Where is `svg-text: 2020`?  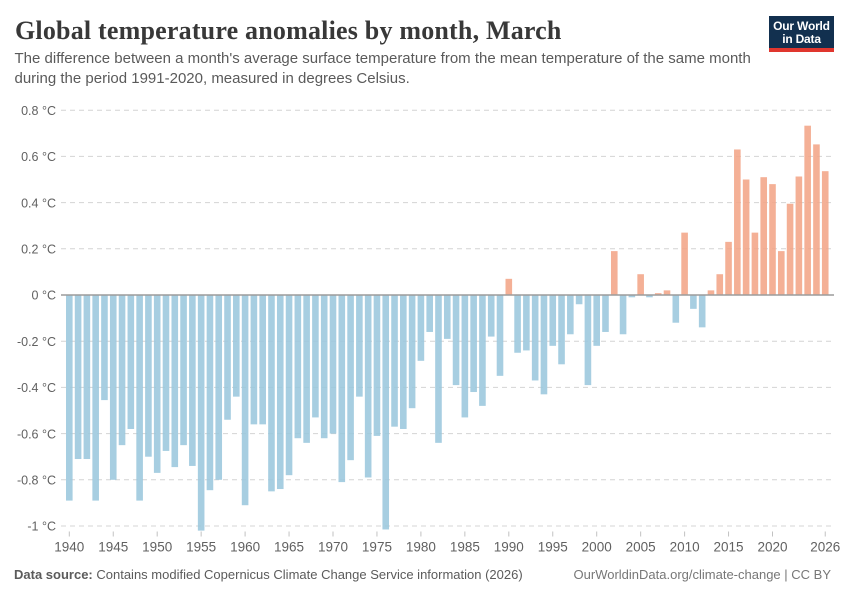 svg-text: 2020 is located at coordinates (772, 546).